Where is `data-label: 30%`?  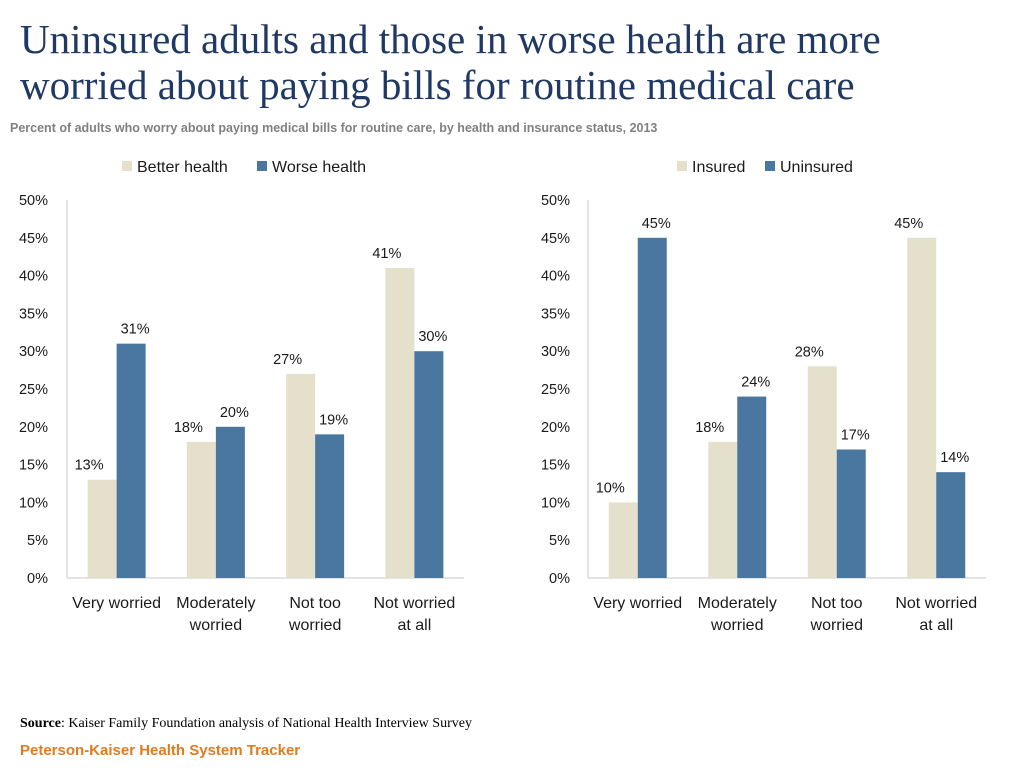
data-label: 30% is located at coordinates (432, 337).